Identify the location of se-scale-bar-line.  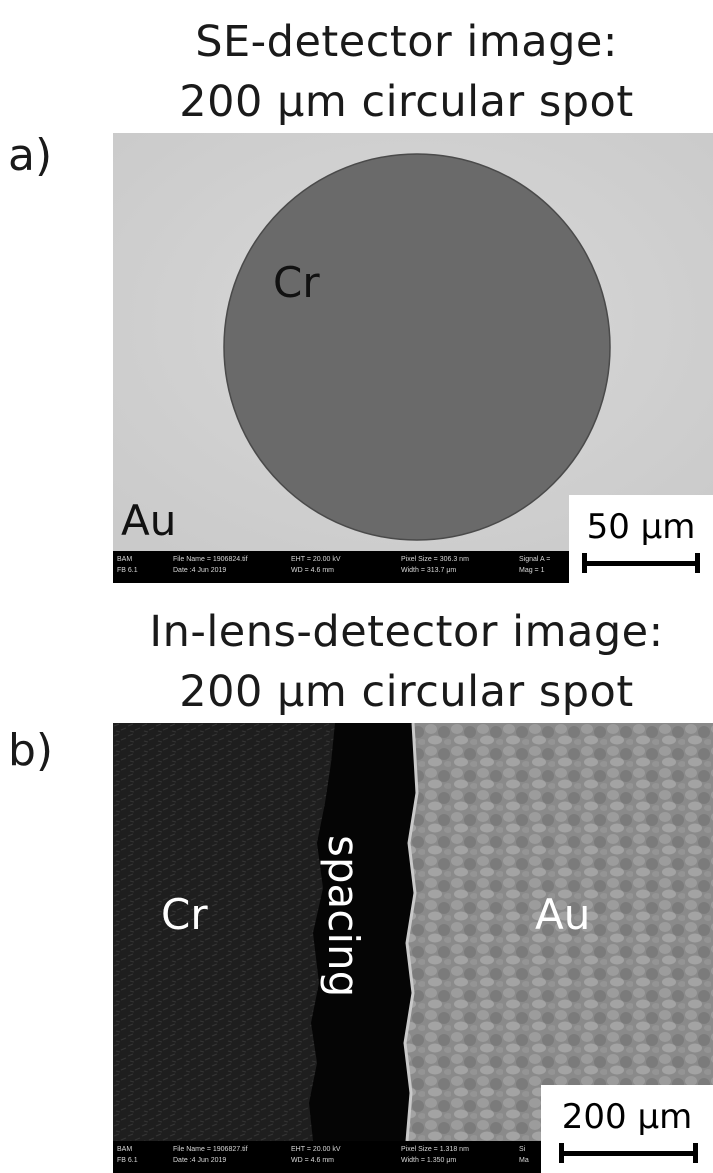
(641, 563).